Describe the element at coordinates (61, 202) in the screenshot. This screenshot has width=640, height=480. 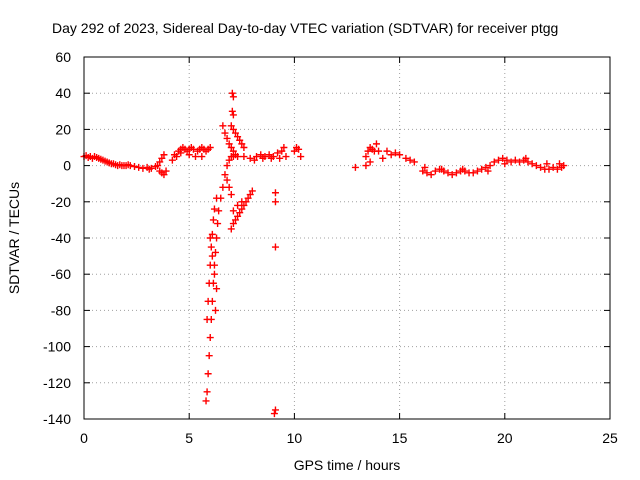
I see `y-tick-label: -20` at that location.